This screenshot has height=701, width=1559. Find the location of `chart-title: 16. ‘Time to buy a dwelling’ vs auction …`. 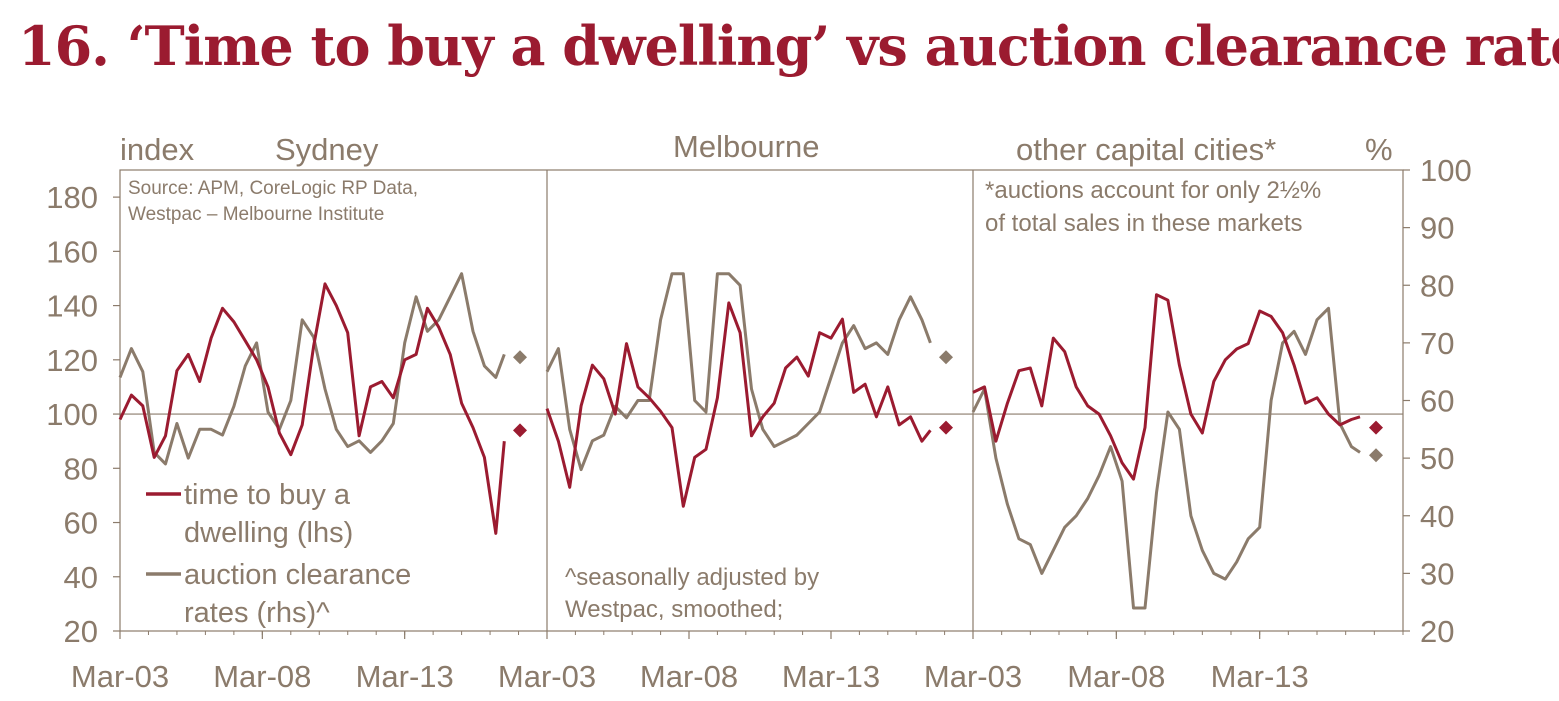

chart-title: 16. ‘Time to buy a dwelling’ vs auction … is located at coordinates (788, 46).